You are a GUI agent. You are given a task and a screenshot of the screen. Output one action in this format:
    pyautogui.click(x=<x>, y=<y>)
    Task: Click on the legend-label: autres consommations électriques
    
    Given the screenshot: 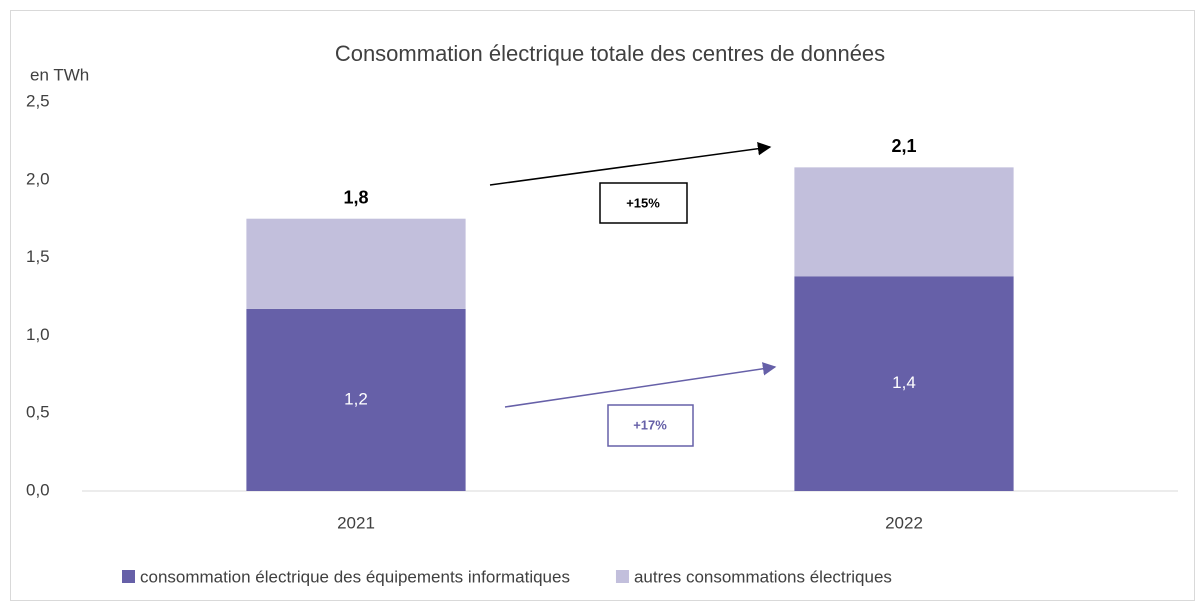 What is the action you would take?
    pyautogui.click(x=763, y=576)
    